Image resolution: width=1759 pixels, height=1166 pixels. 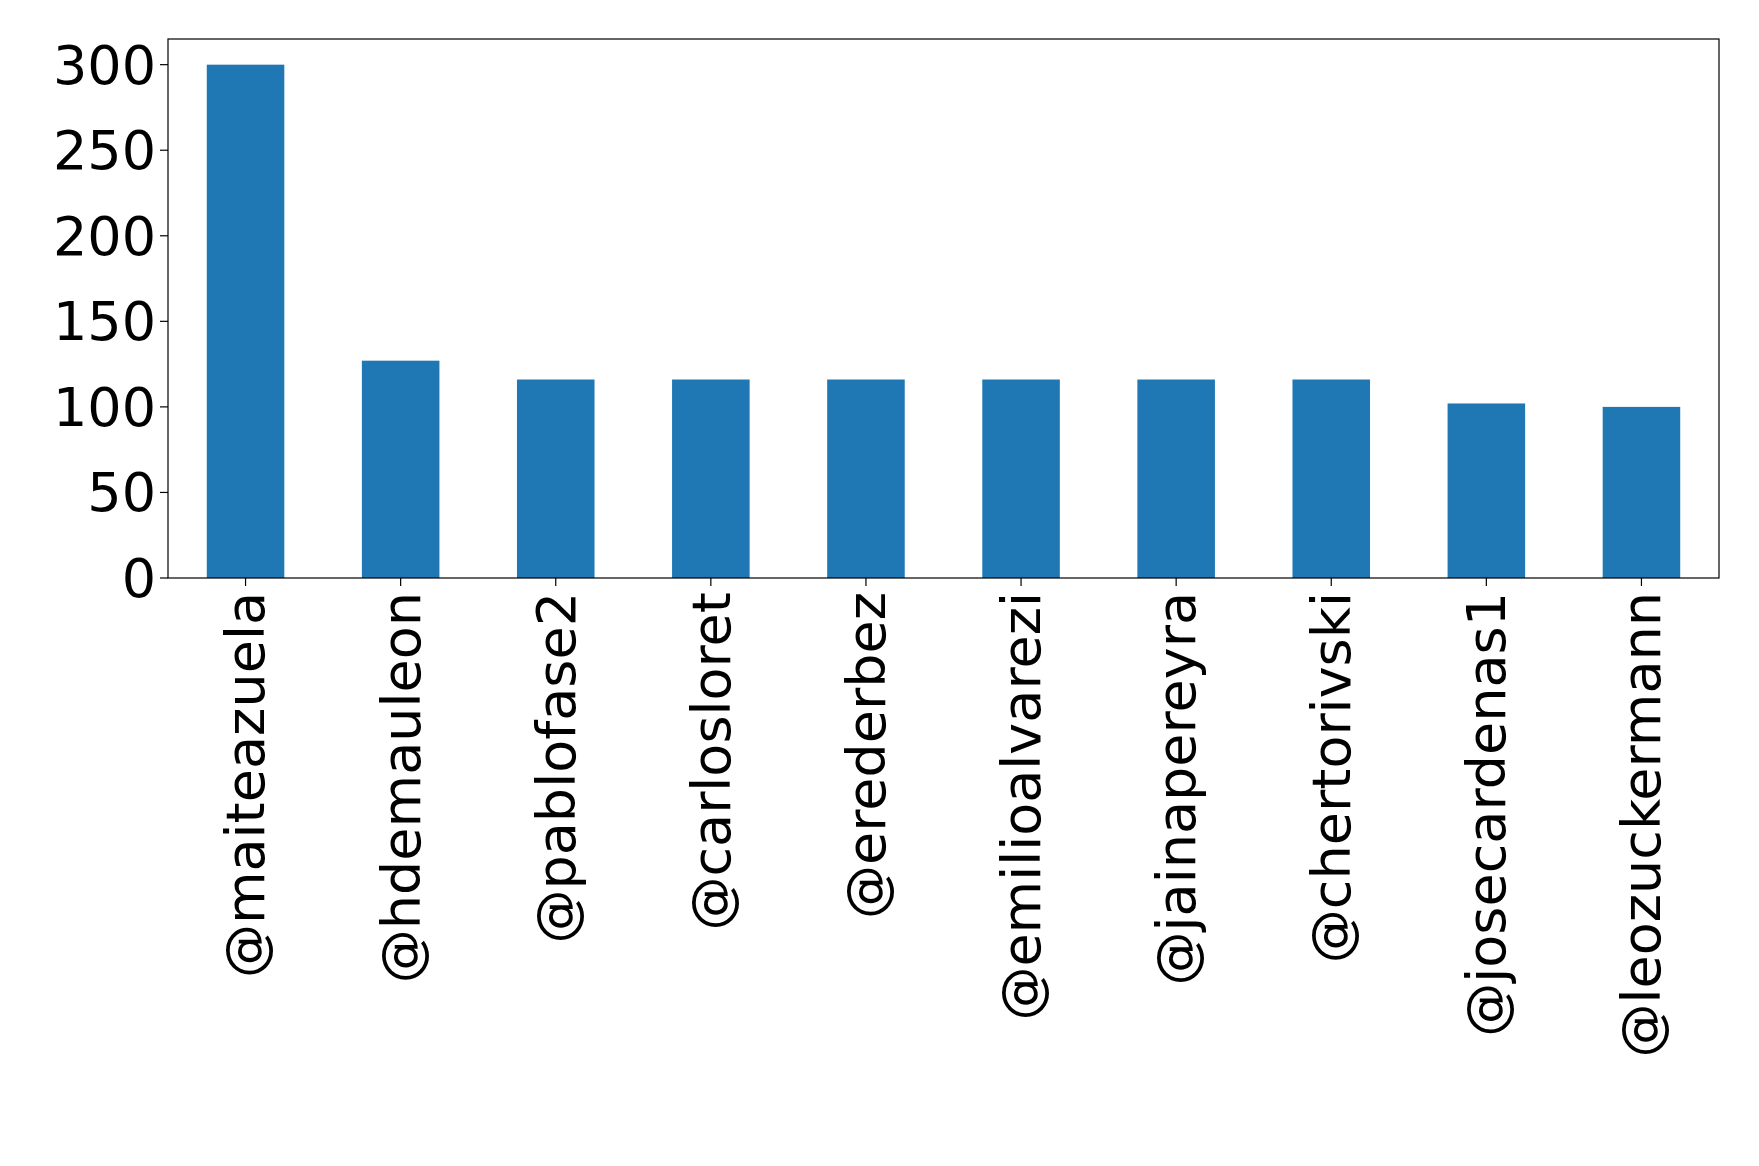 What do you see at coordinates (1487, 814) in the screenshot?
I see `x-tick-label: @josecardenas1` at bounding box center [1487, 814].